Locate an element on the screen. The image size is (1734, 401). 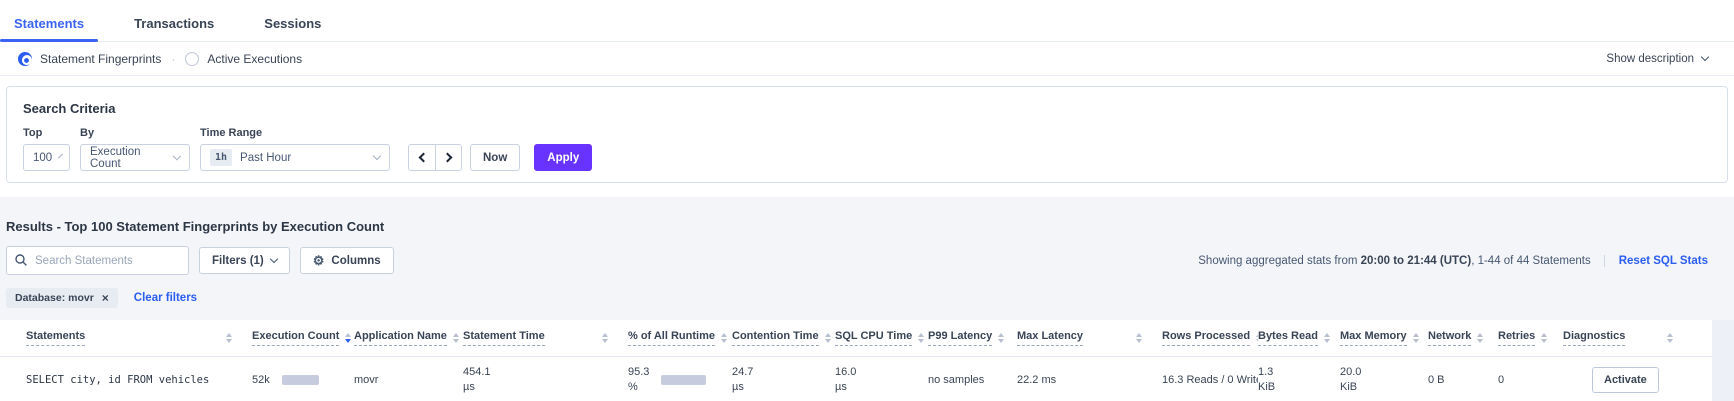
column-header-p99-latency: P99 Latency is located at coordinates (972, 338).